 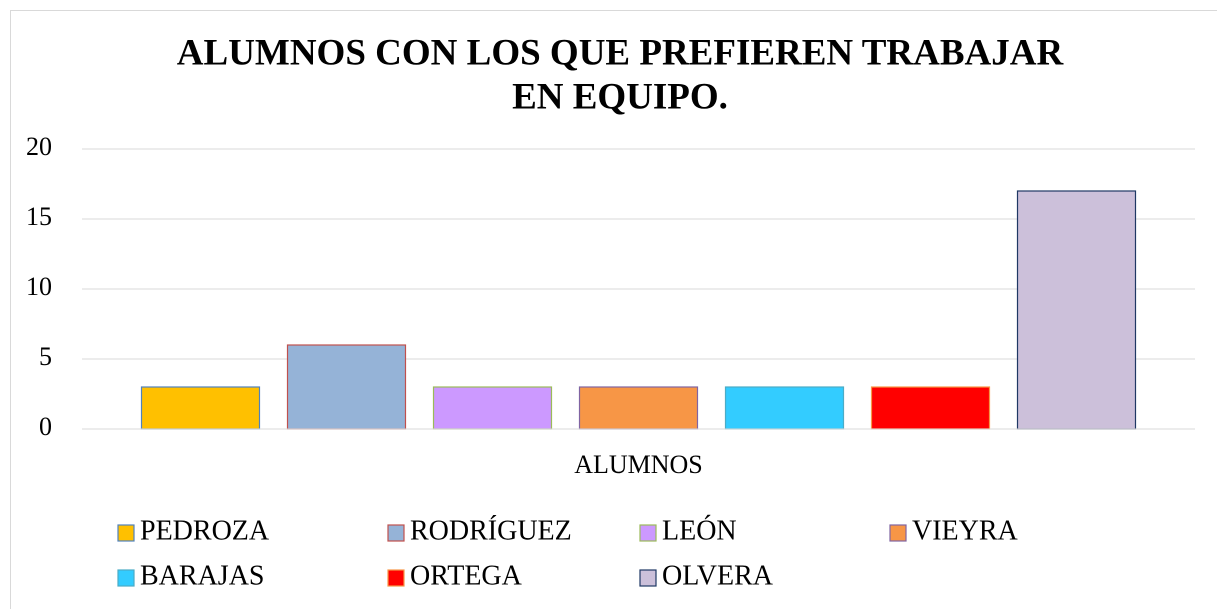 What do you see at coordinates (699, 530) in the screenshot?
I see `legend-label: LEÓN` at bounding box center [699, 530].